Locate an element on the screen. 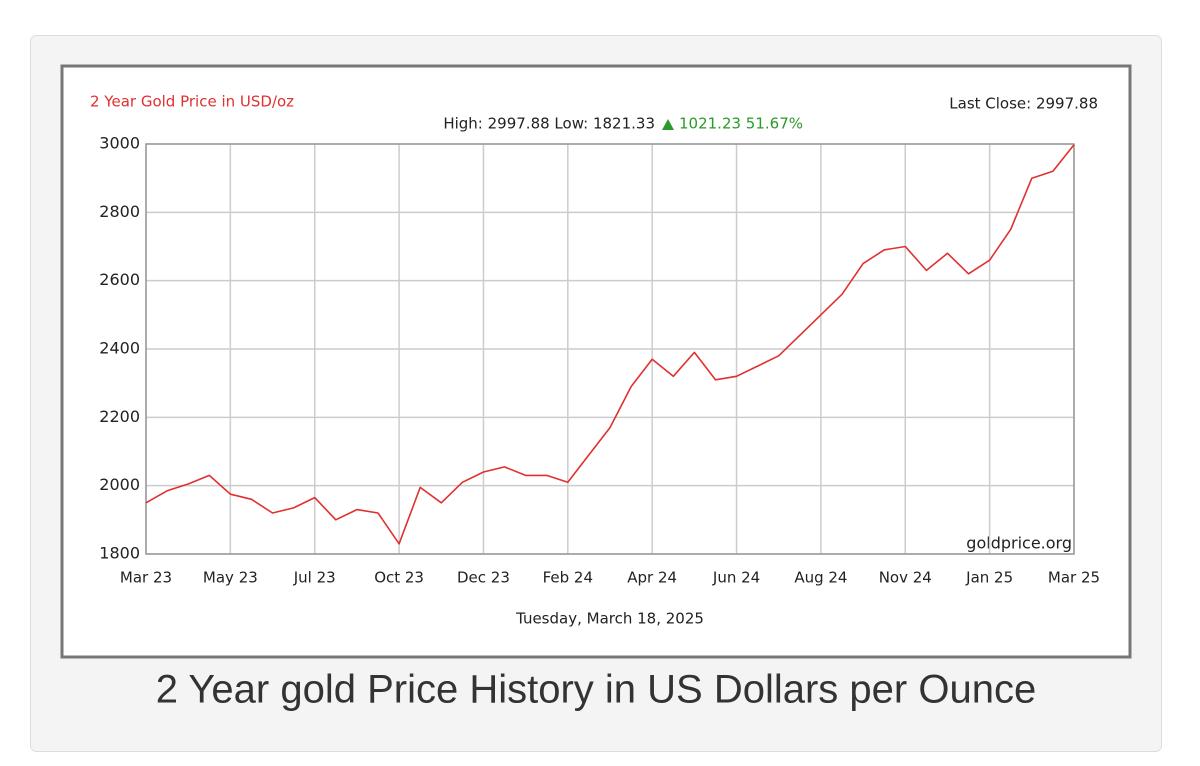  last-close: Last Close: 2997.88 is located at coordinates (1023, 104).